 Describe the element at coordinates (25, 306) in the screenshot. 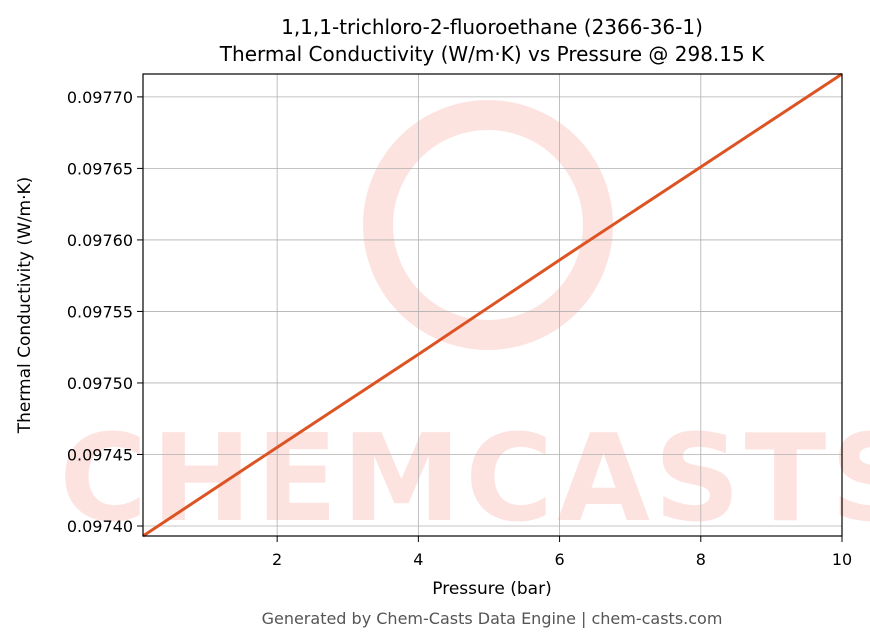

I see `y-axis-label: Thermal Conductivity (W/m·K)` at that location.